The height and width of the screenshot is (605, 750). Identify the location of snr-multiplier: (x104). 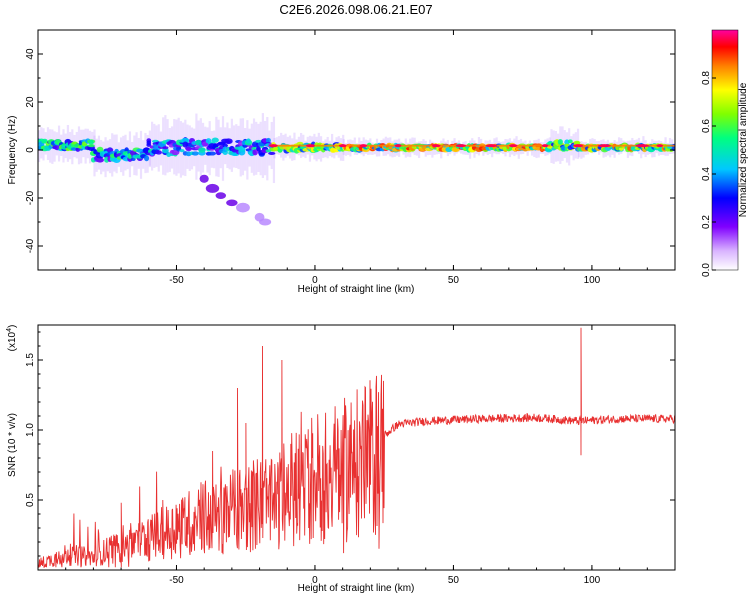
(12, 338).